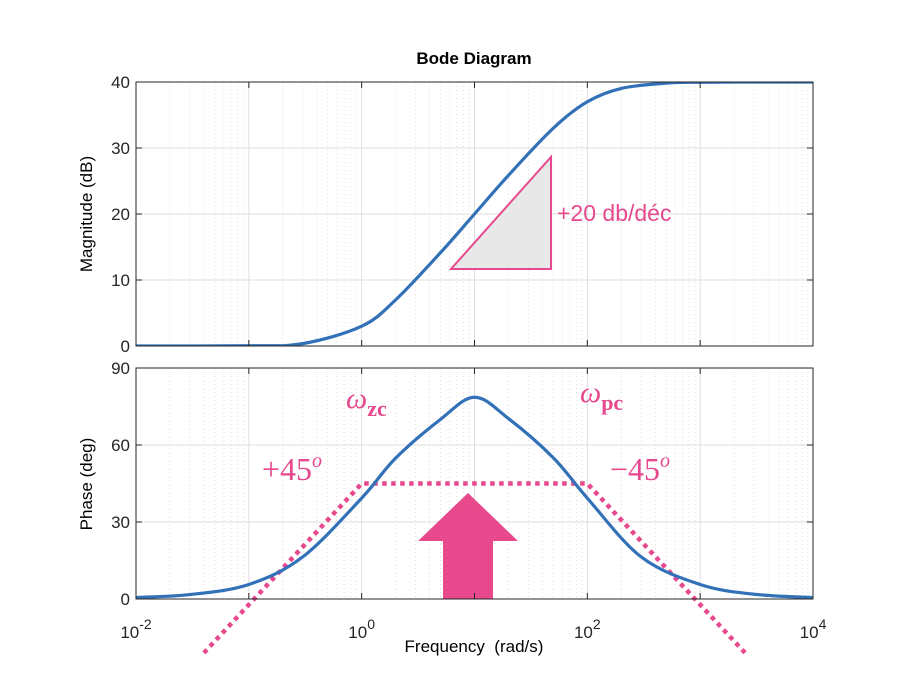 Image resolution: width=899 pixels, height=674 pixels. Describe the element at coordinates (614, 213) in the screenshot. I see `slope-annotation: +20 db/déc` at that location.